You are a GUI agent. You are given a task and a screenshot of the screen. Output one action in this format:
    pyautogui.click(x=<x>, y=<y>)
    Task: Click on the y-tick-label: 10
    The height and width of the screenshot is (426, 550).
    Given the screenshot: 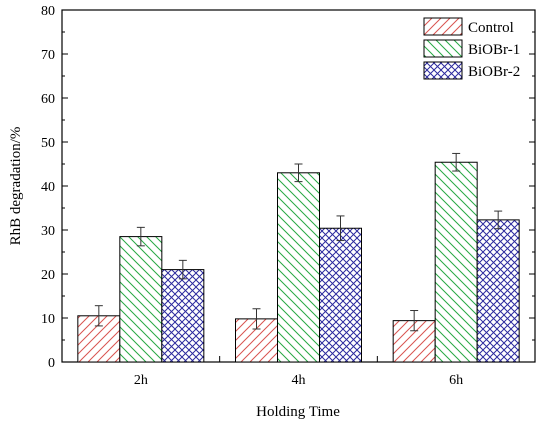 What is the action you would take?
    pyautogui.click(x=48, y=319)
    